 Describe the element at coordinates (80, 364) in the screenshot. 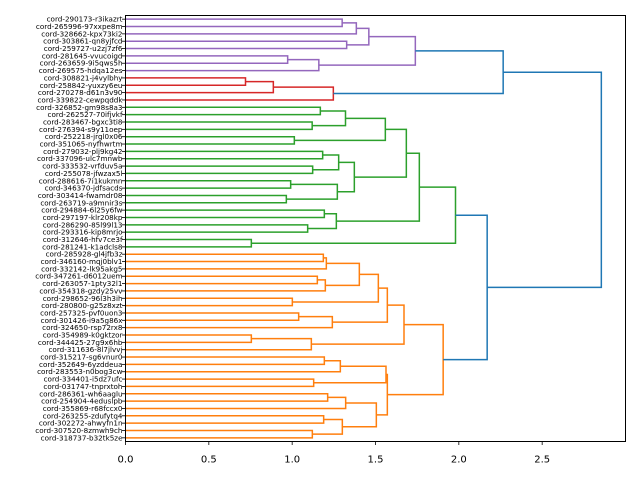

I see `leaf-label: cord-352649-6yzddeua` at that location.